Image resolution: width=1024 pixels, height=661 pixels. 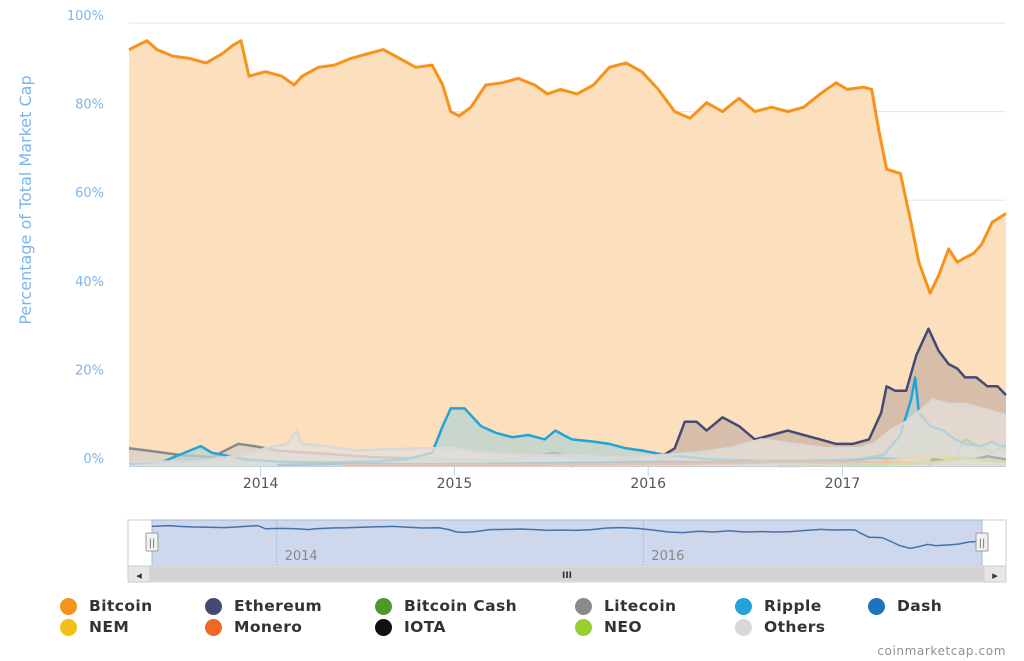 What do you see at coordinates (261, 484) in the screenshot?
I see `x-tick-label: 2014` at bounding box center [261, 484].